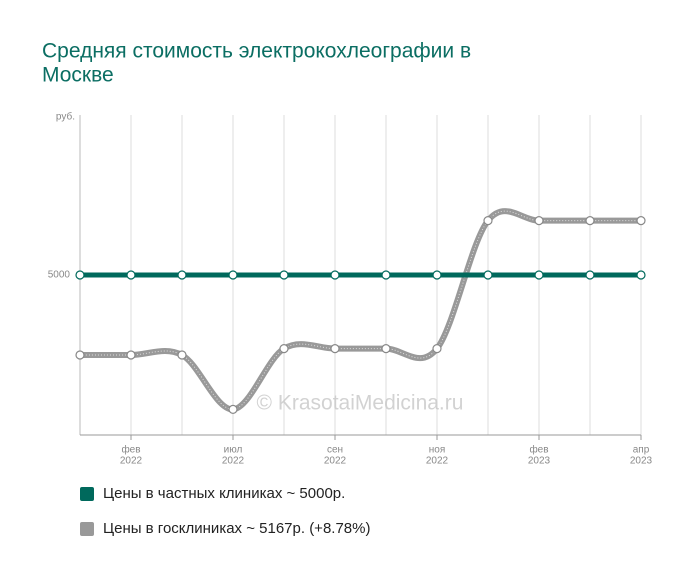 Image resolution: width=700 pixels, height=583 pixels. I want to click on y-axis-label: руб., so click(65, 117).